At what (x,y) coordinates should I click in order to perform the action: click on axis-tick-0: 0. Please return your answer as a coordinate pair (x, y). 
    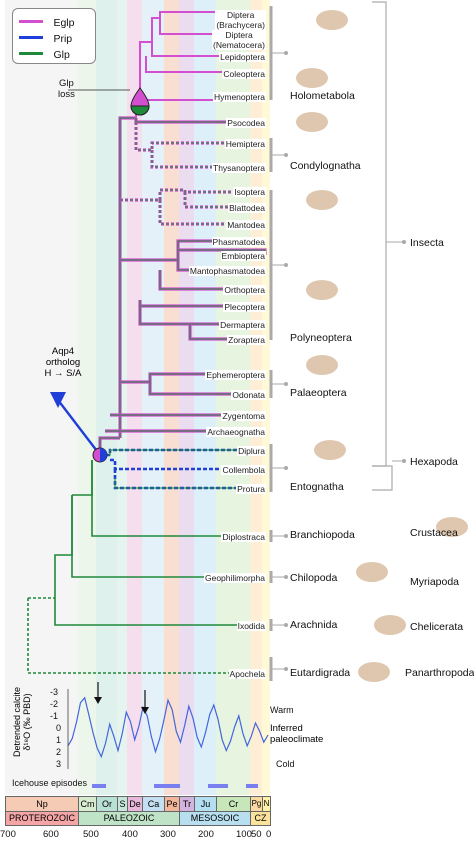
    Looking at the image, I should click on (269, 834).